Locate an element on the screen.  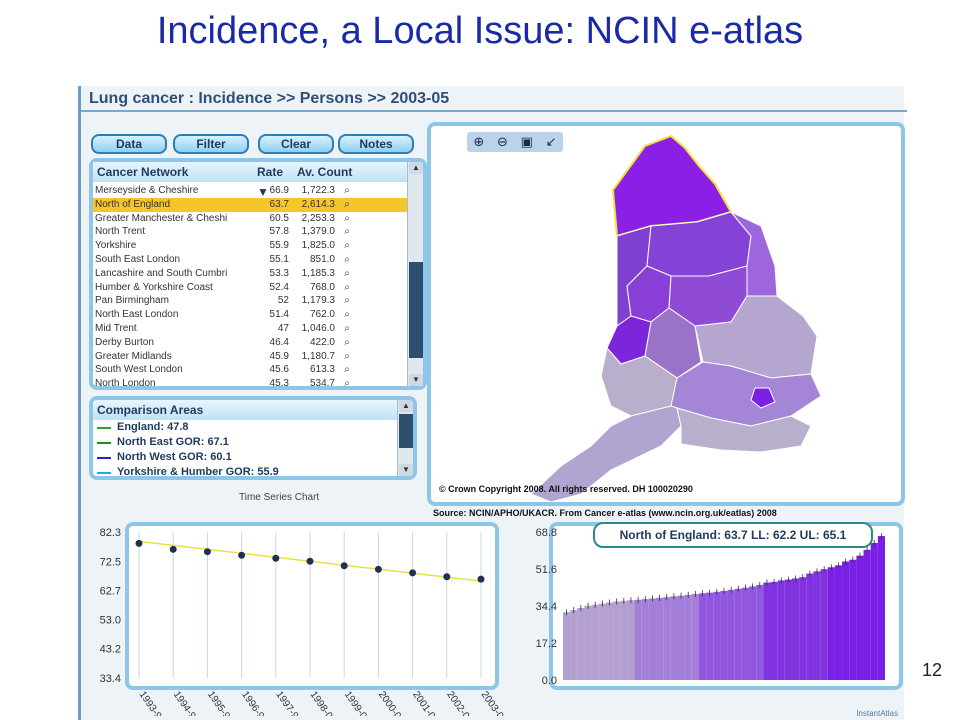
table-row: Lancashire and South Cumbri 53.3 1,185.3 ⌕ is located at coordinates (250, 274).